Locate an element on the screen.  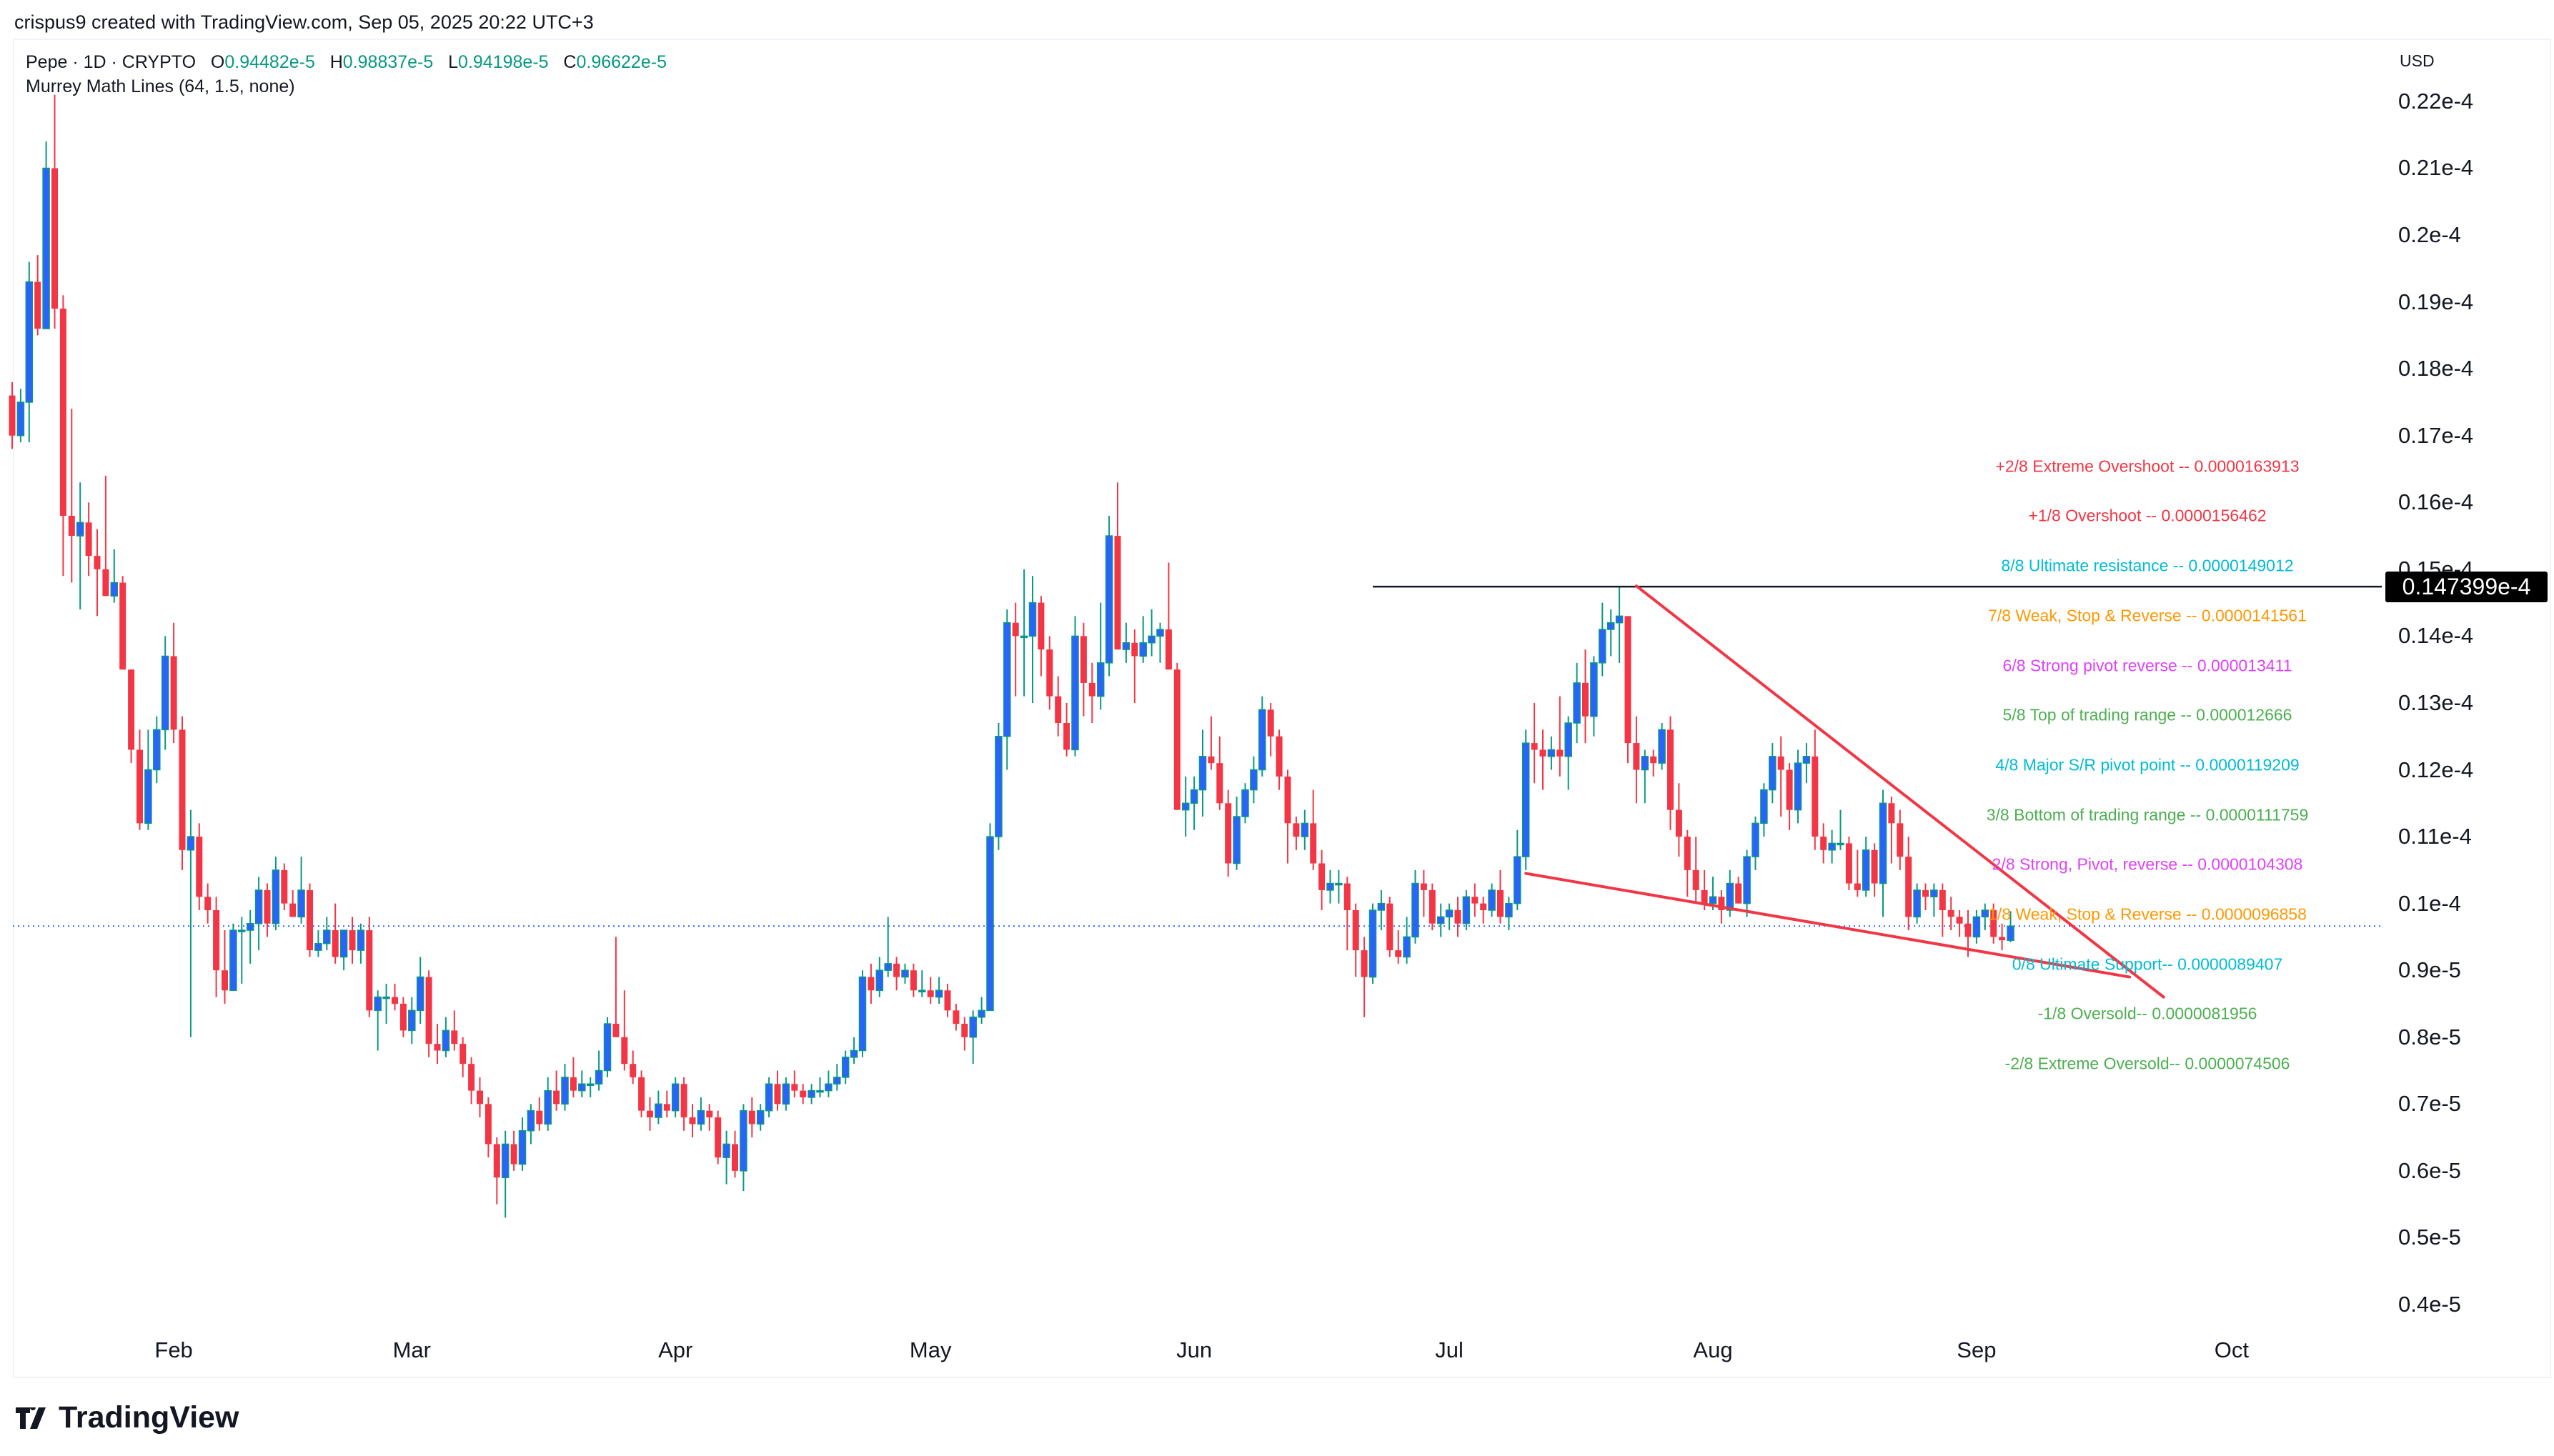
close-label: C is located at coordinates (570, 62).